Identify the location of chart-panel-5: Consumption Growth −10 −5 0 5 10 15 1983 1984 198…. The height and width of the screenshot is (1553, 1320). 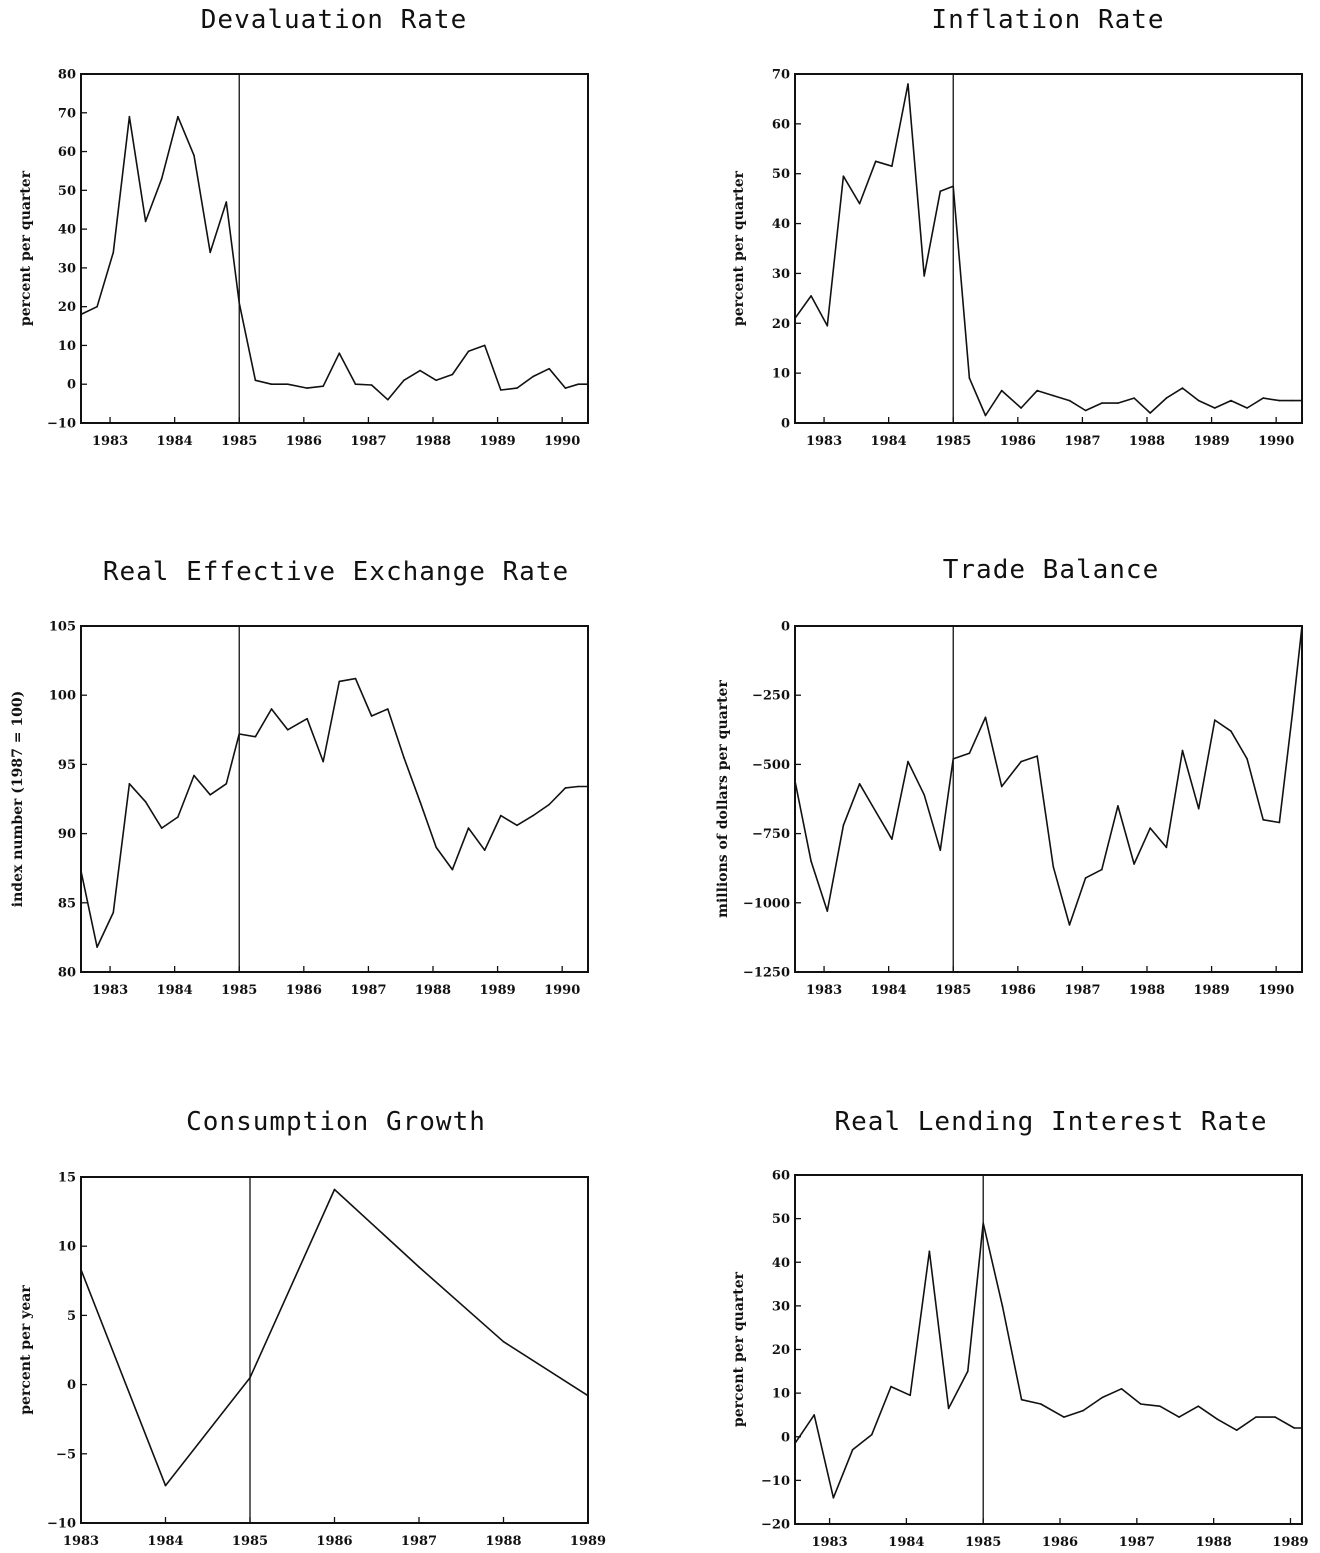
(312, 1328).